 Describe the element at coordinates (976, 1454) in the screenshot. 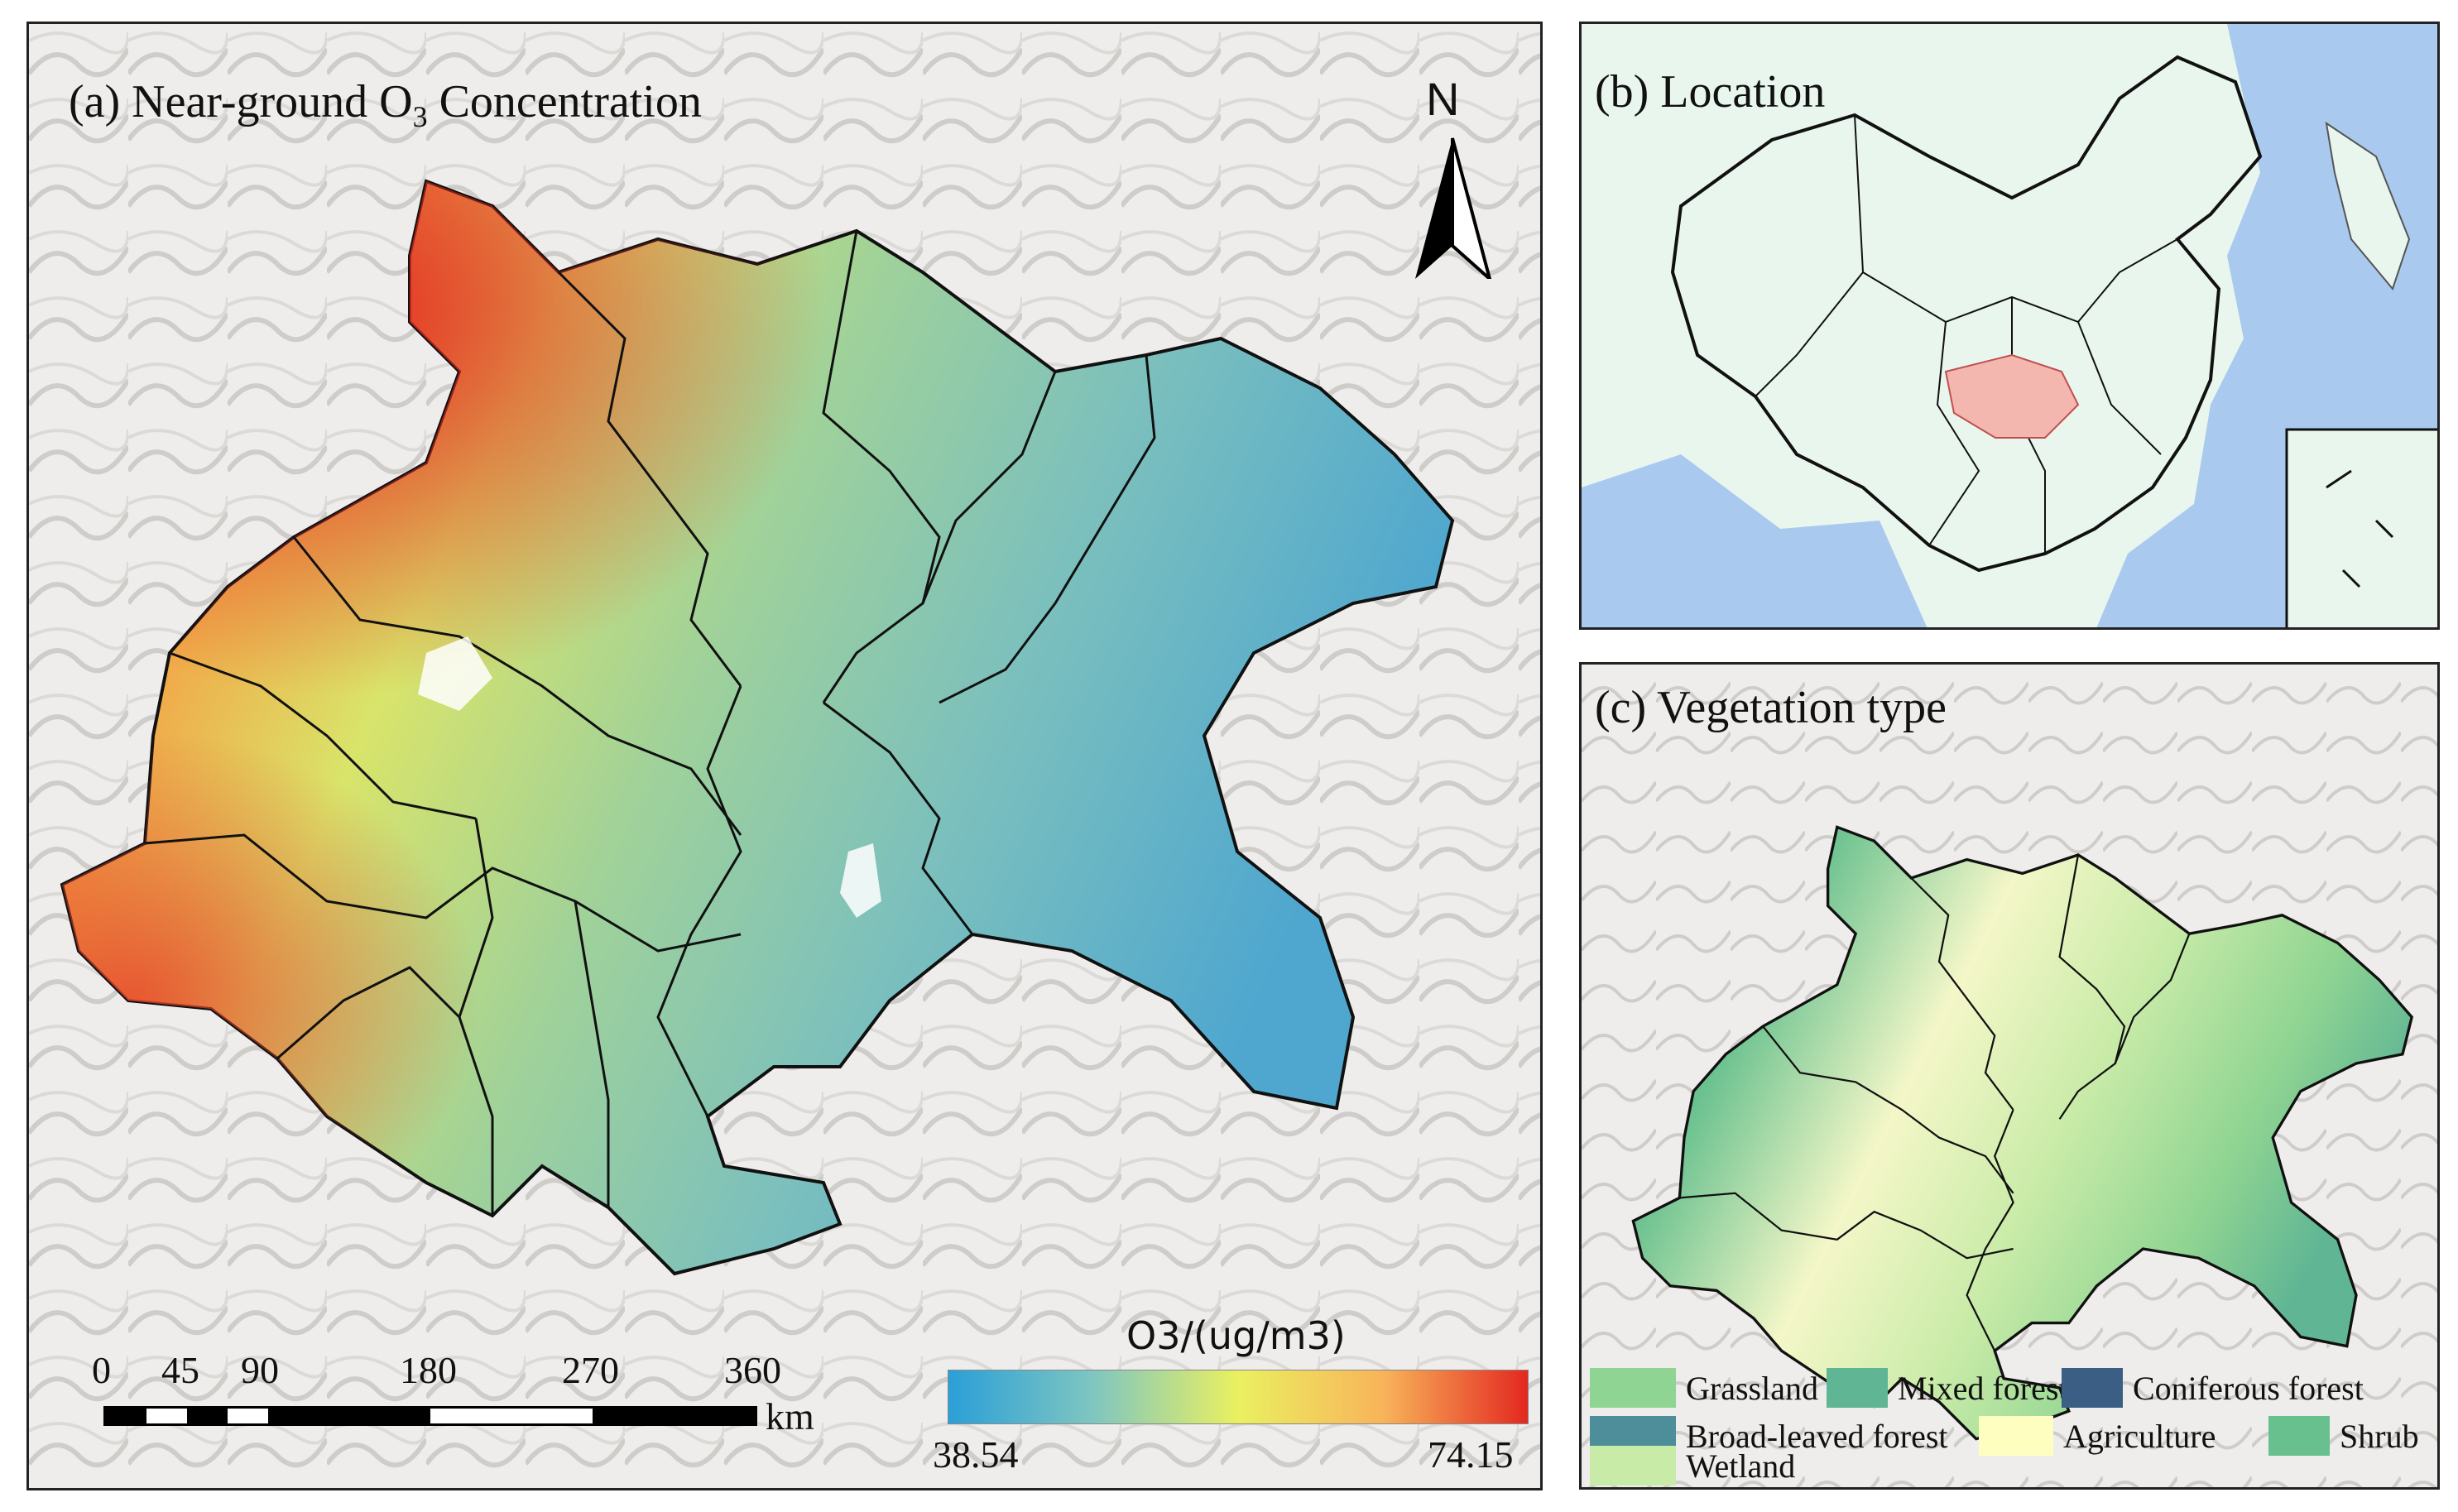

I see `colorbar-min-label: 38.54` at that location.